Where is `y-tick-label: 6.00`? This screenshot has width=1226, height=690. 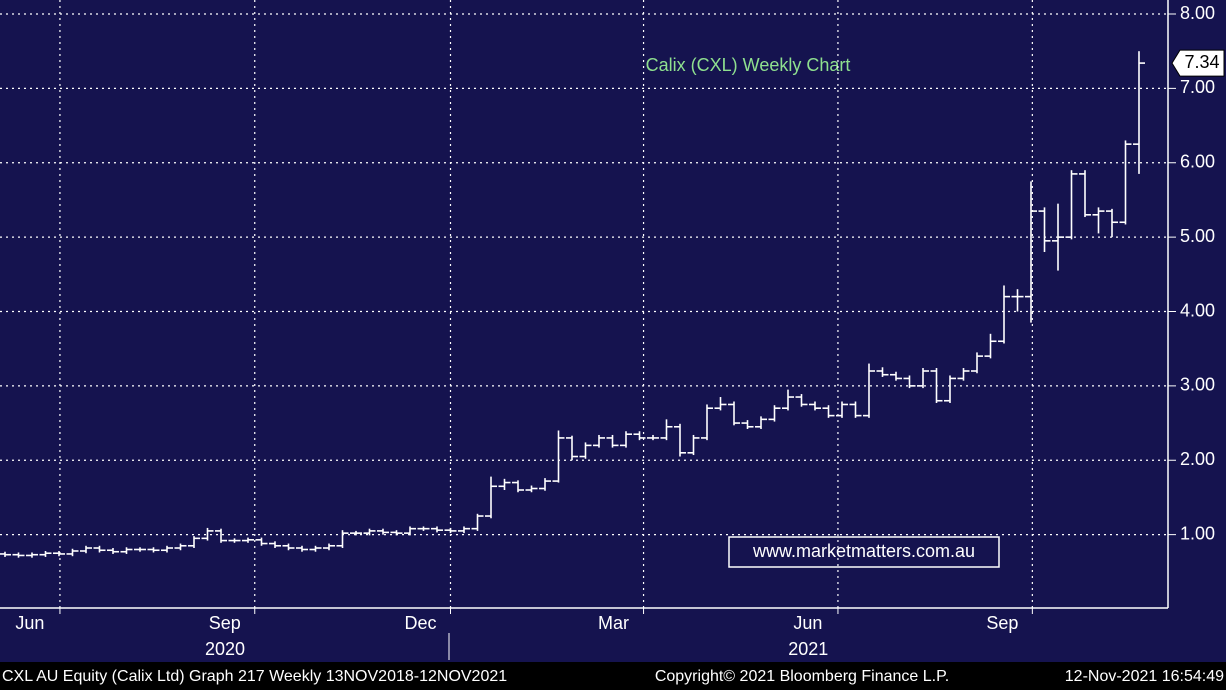 y-tick-label: 6.00 is located at coordinates (1197, 162).